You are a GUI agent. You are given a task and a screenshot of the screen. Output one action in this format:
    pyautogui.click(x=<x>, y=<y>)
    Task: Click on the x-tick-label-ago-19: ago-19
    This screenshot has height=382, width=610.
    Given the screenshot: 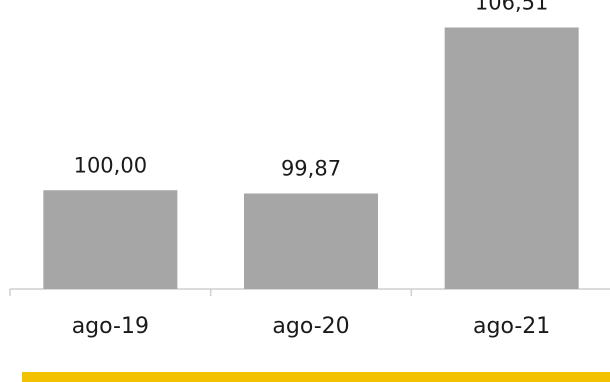 What is the action you would take?
    pyautogui.click(x=110, y=326)
    